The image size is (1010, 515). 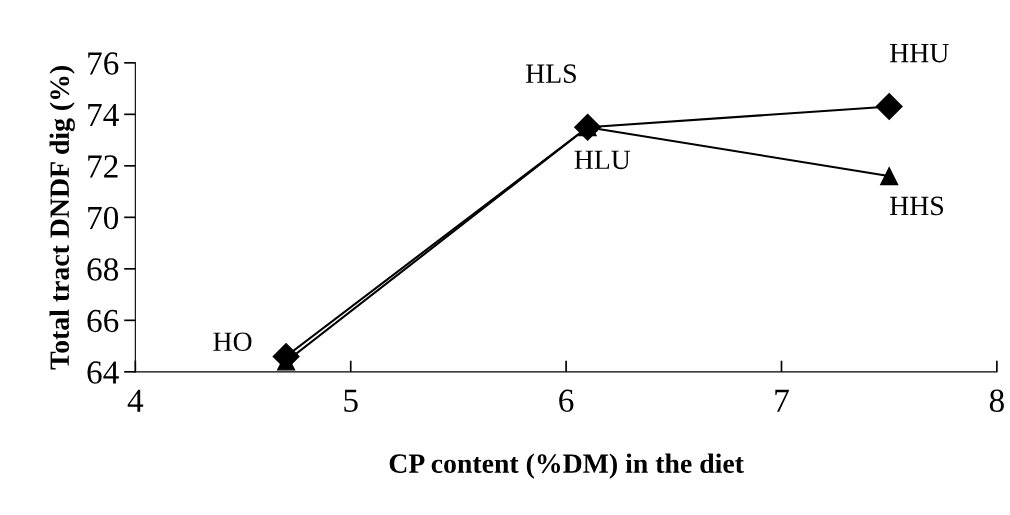 What do you see at coordinates (916, 206) in the screenshot?
I see `annotation: HHS` at bounding box center [916, 206].